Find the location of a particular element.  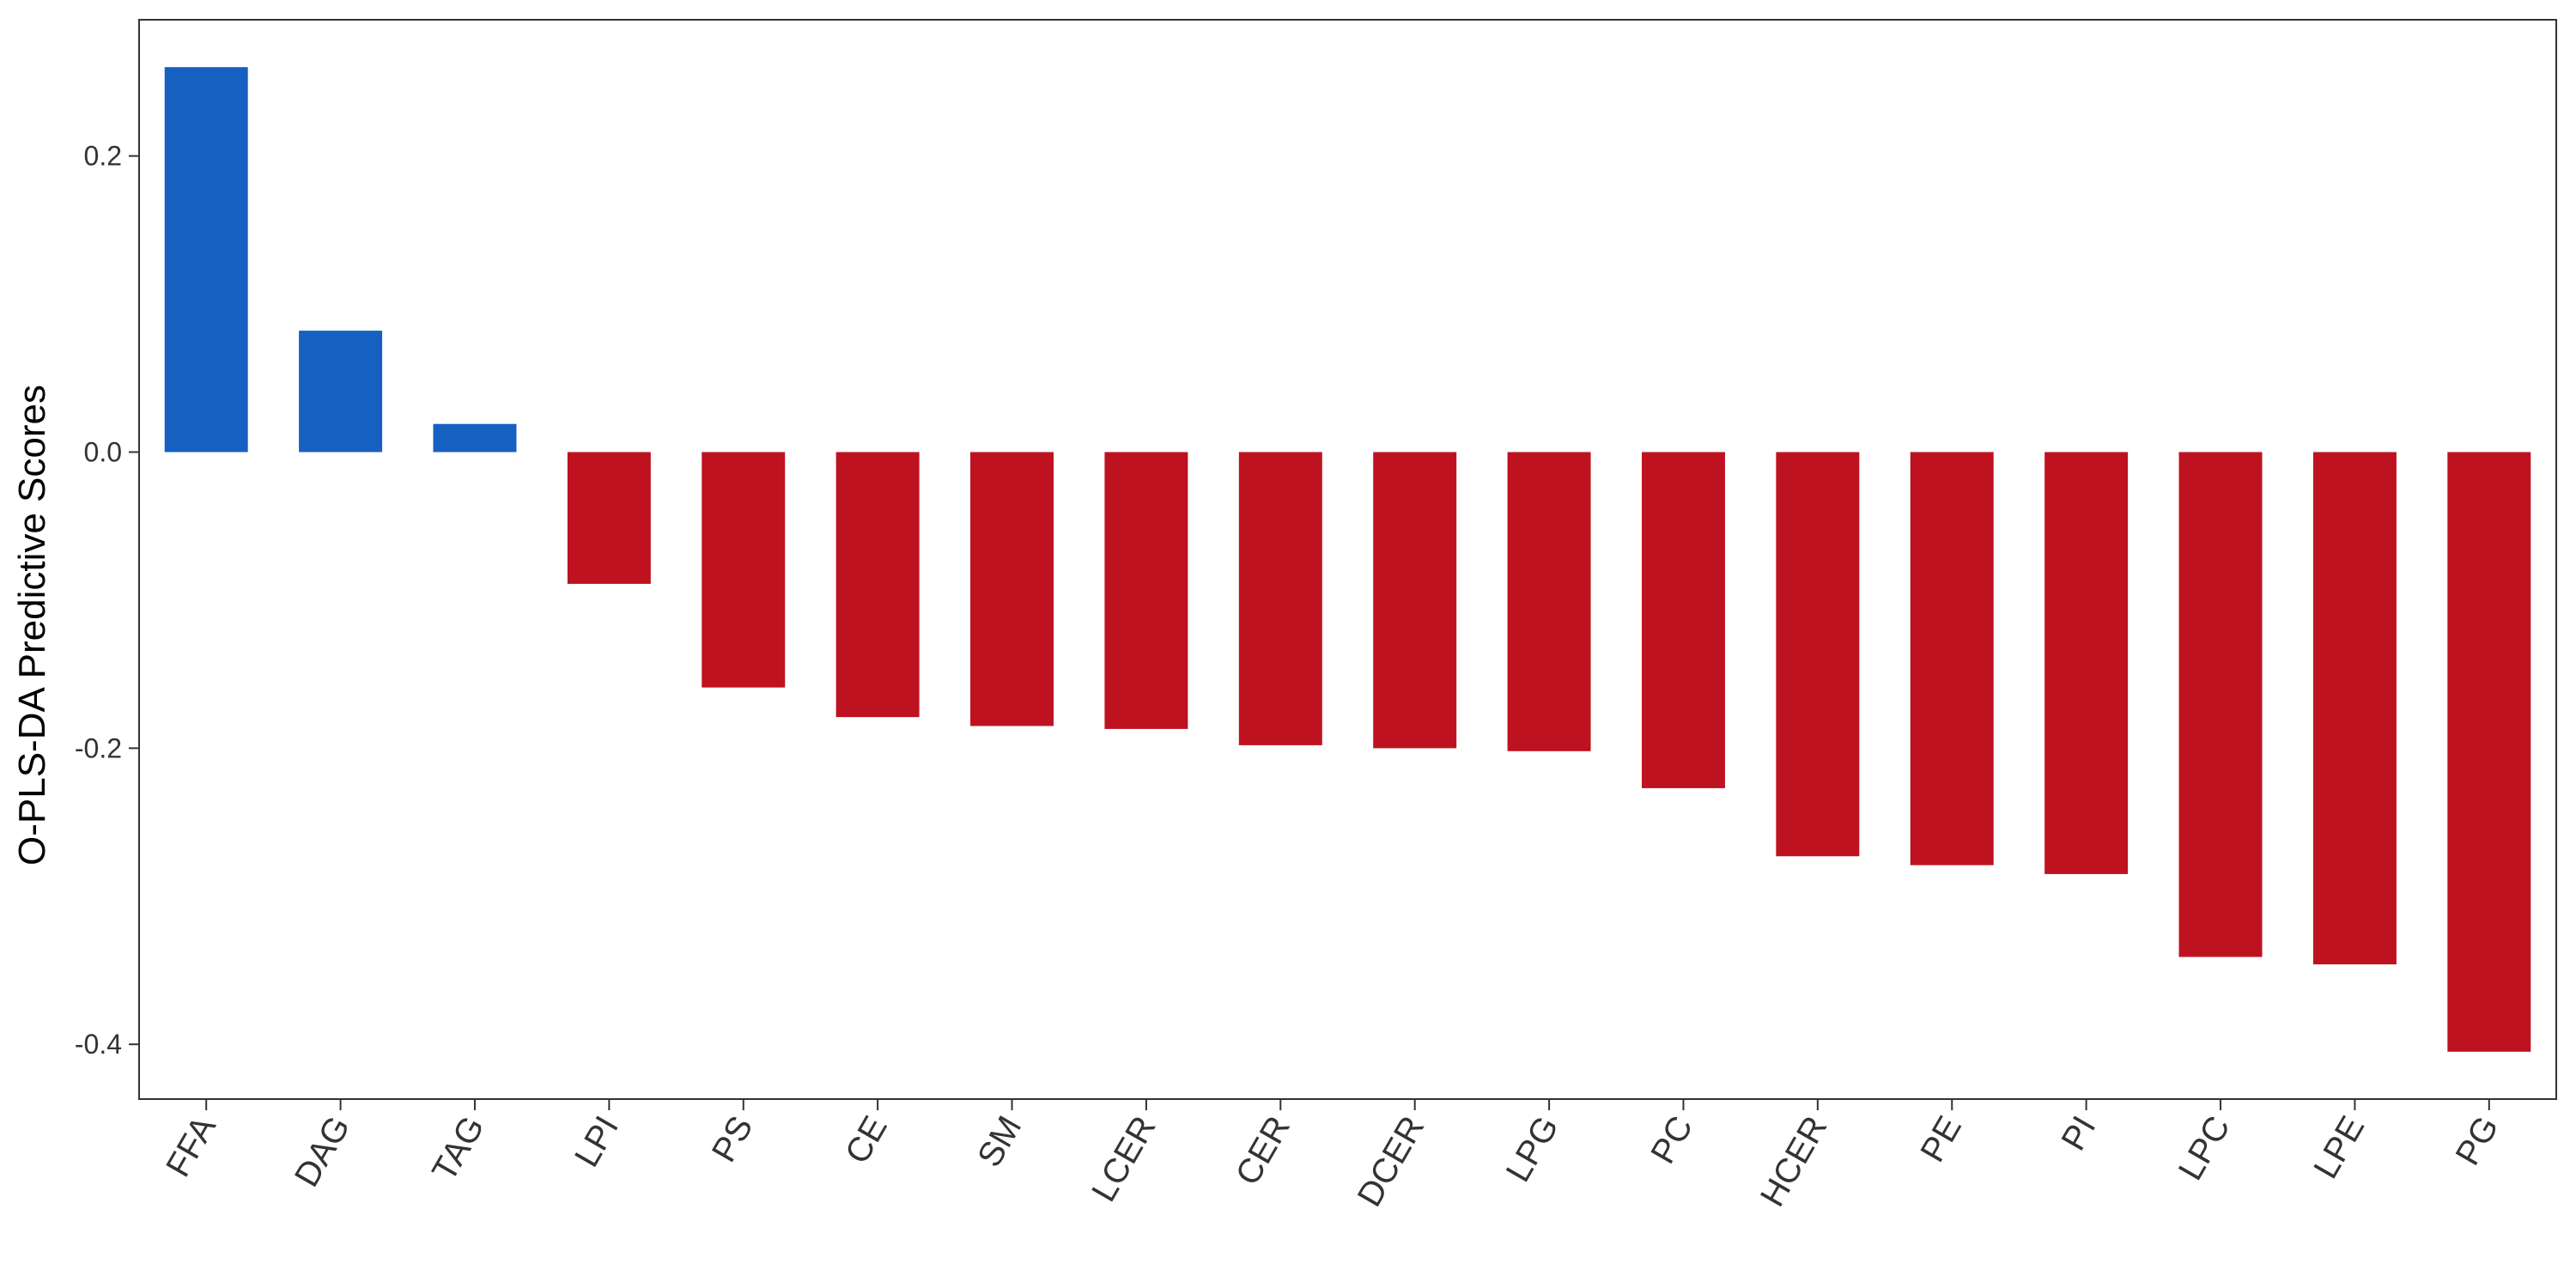

bar-sm is located at coordinates (1012, 589).